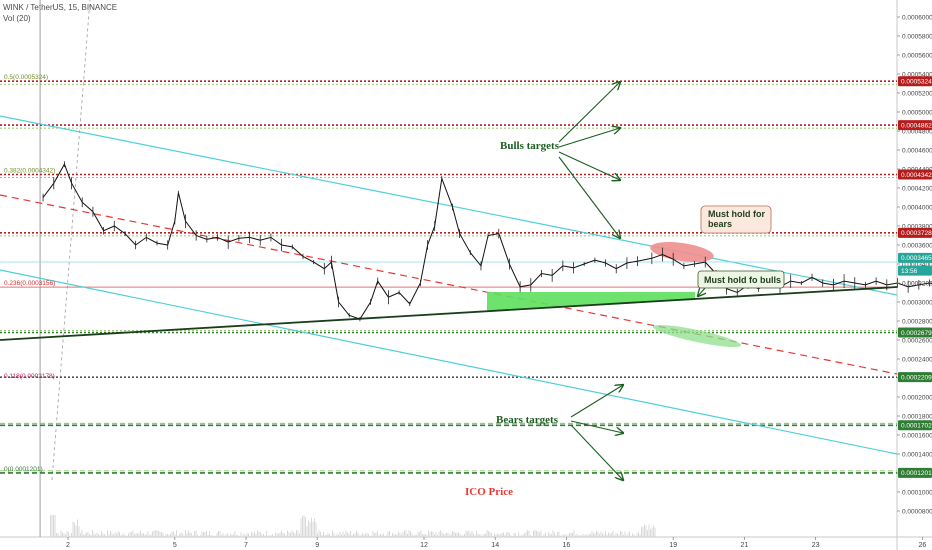 The height and width of the screenshot is (550, 932). I want to click on y-tick-label: 0.0004000, so click(917, 208).